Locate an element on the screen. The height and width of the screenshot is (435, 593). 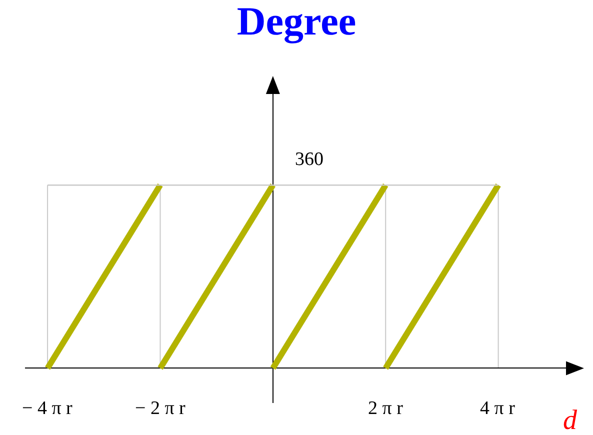
x-axis-title: d is located at coordinates (570, 420).